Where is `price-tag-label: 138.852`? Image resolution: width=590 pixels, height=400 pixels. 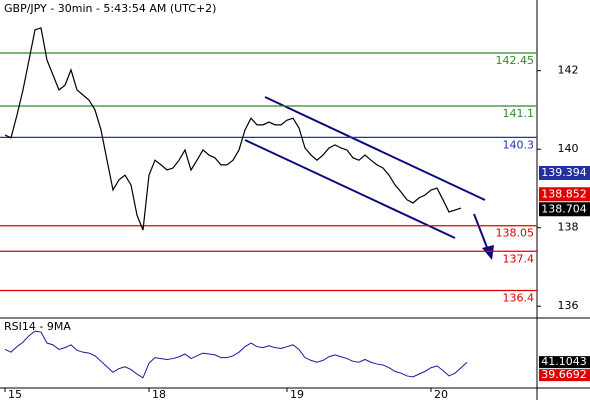 price-tag-label: 138.852 is located at coordinates (564, 193).